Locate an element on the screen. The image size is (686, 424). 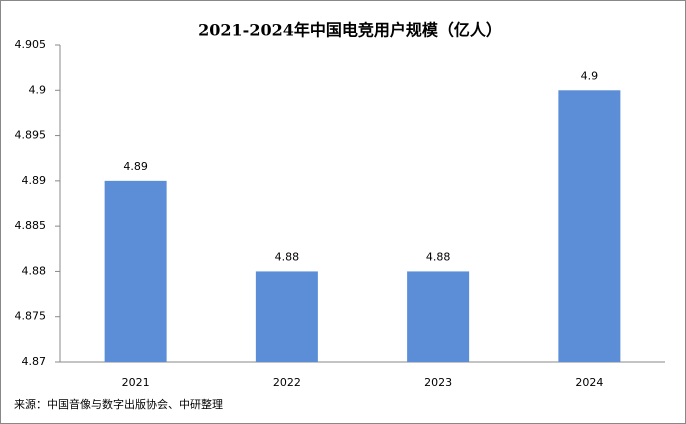
y-tick-label: 4.9 is located at coordinates (38, 89).